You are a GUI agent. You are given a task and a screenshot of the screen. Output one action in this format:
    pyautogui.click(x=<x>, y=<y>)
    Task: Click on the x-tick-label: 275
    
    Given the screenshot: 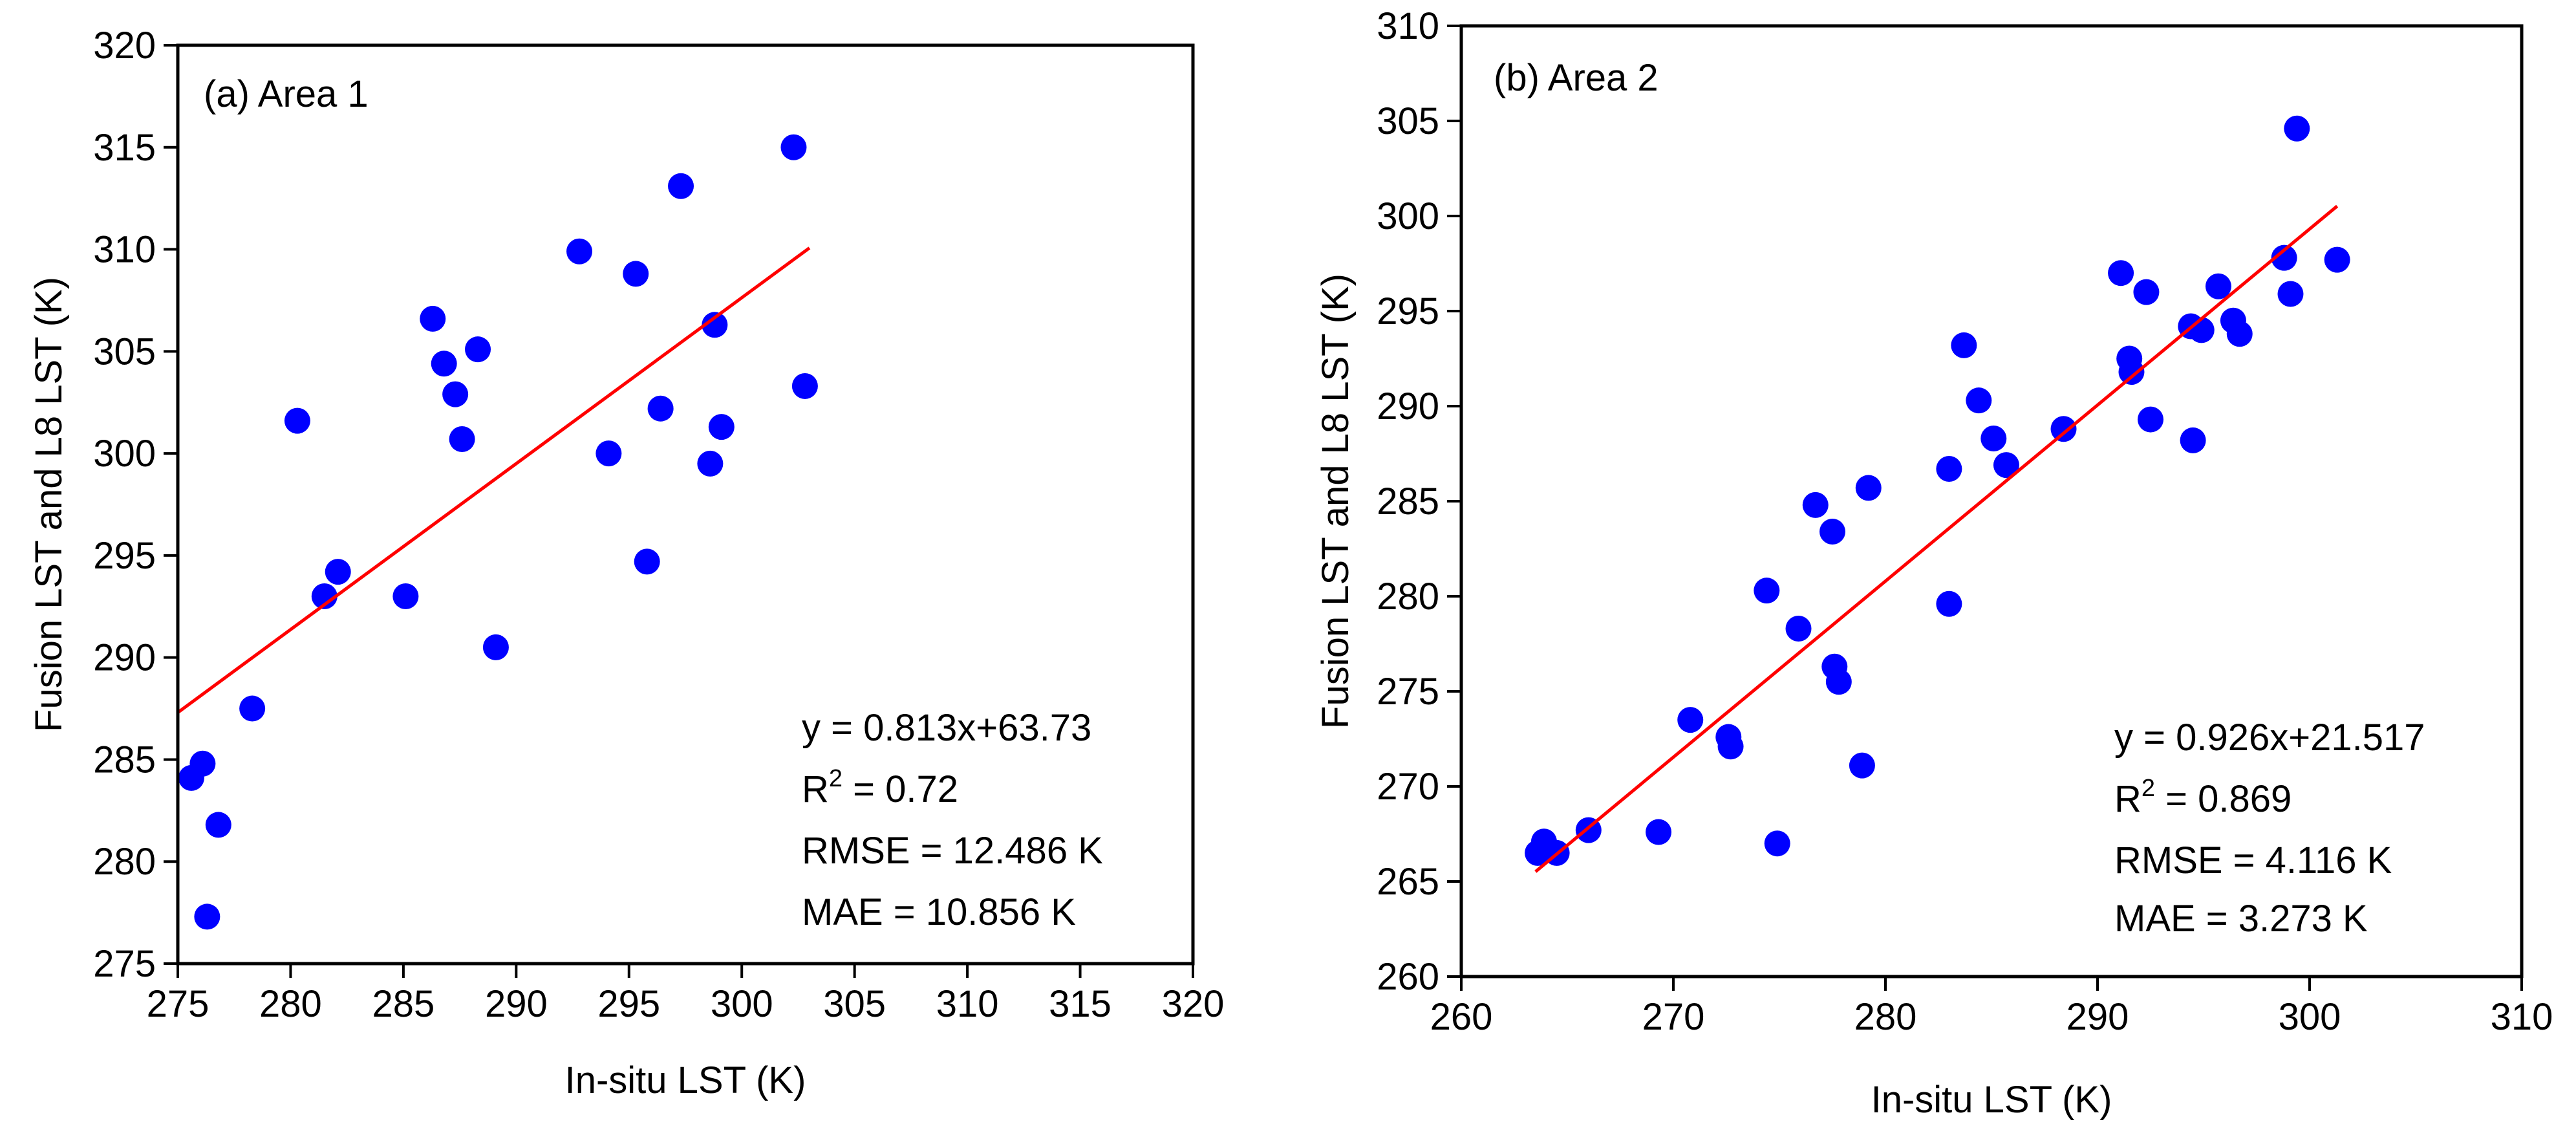 What is the action you would take?
    pyautogui.click(x=178, y=1004)
    